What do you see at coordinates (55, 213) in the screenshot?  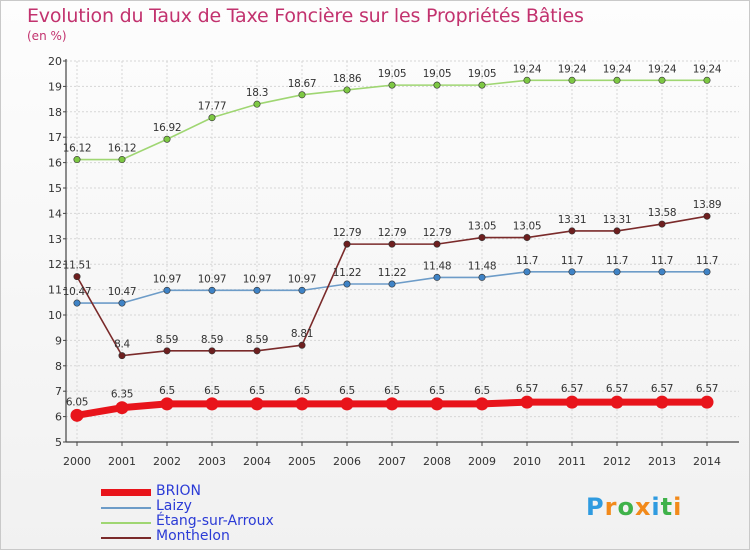 I see `y-tick-label: 14` at bounding box center [55, 213].